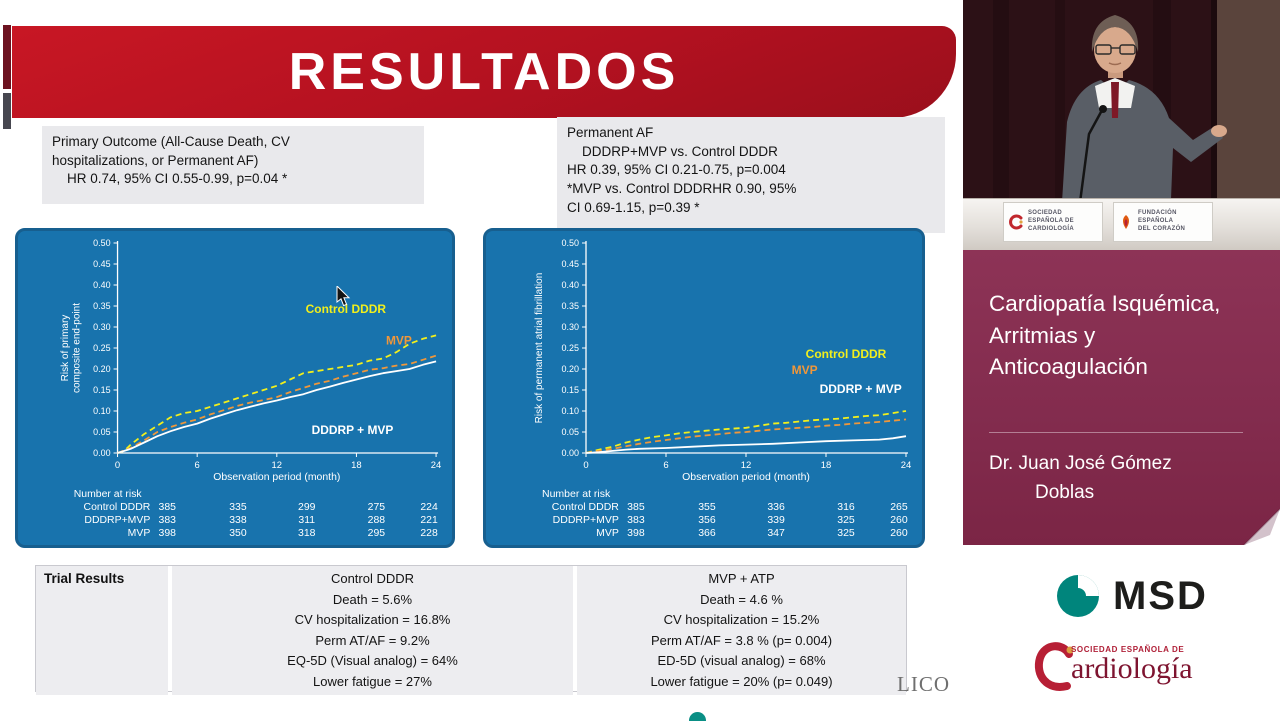  I want to click on y-tick-label: 0.05, so click(101, 432).